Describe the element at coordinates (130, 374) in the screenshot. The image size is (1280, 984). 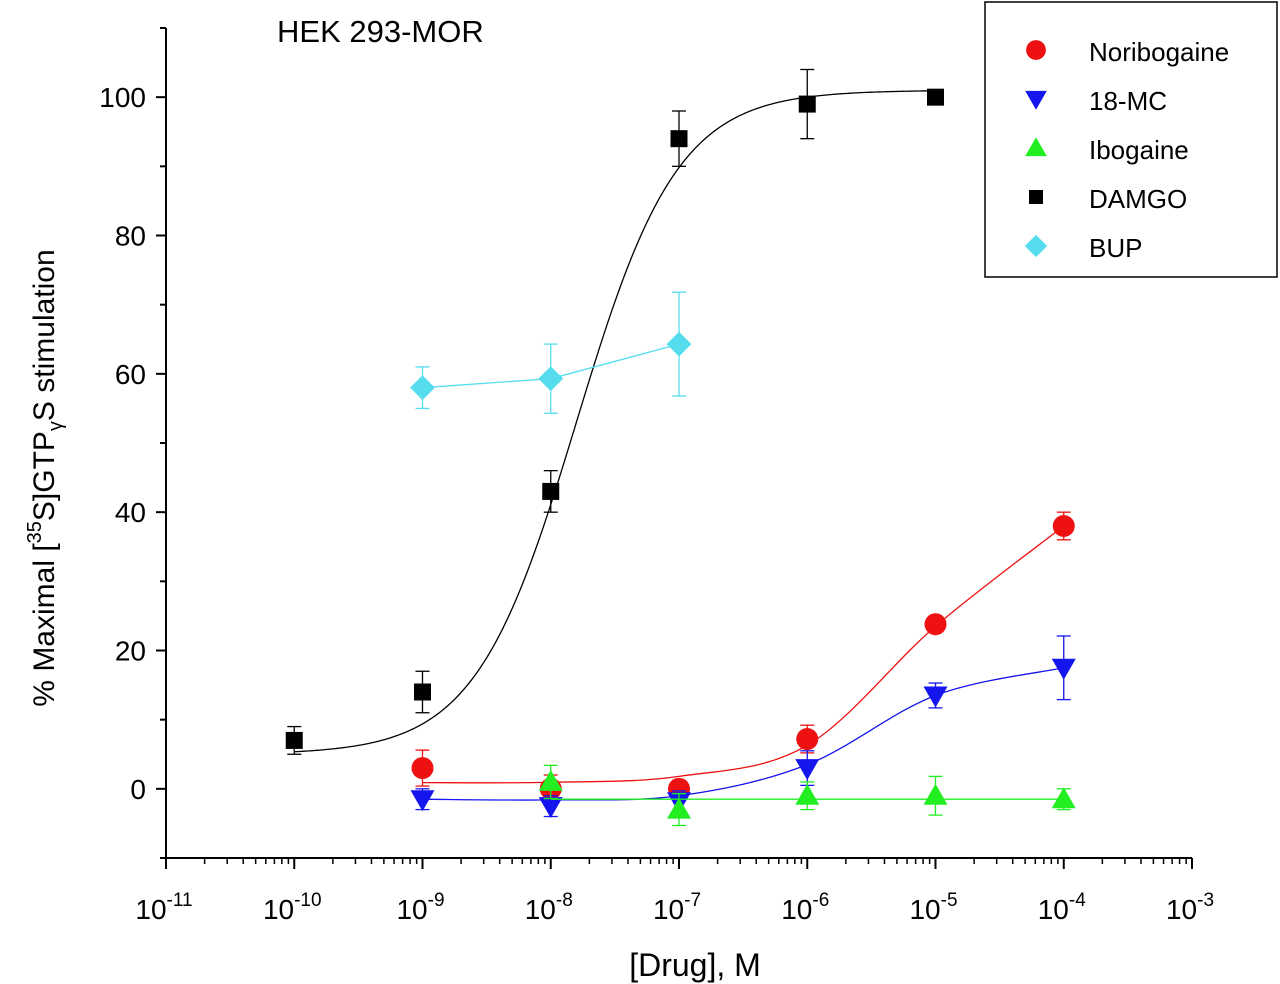
I see `y-tick-label: 60` at that location.